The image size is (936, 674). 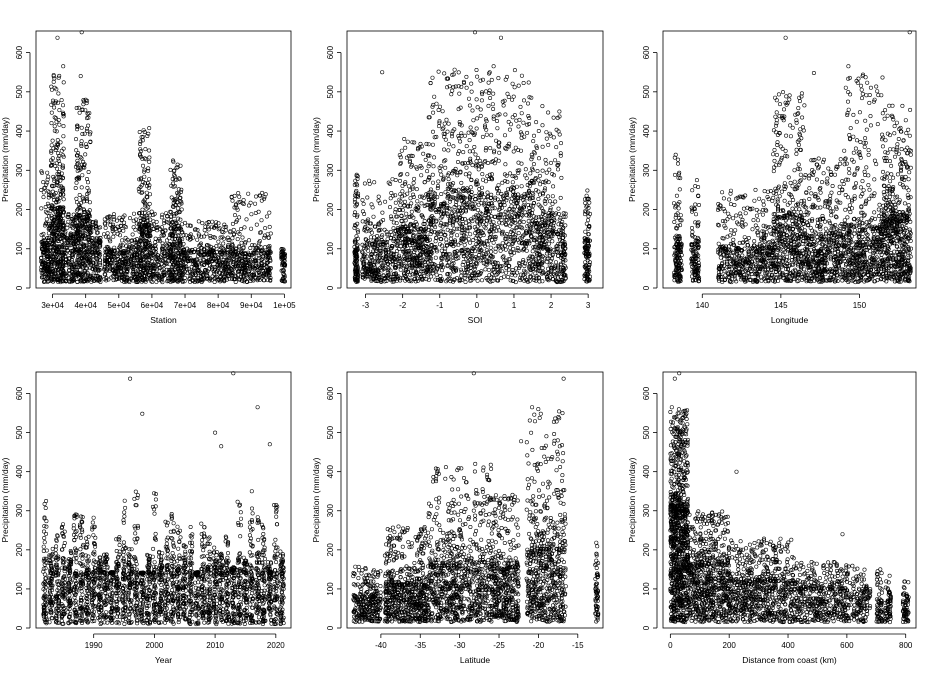 I want to click on x-tick-label: 3e+04, so click(x=52, y=305).